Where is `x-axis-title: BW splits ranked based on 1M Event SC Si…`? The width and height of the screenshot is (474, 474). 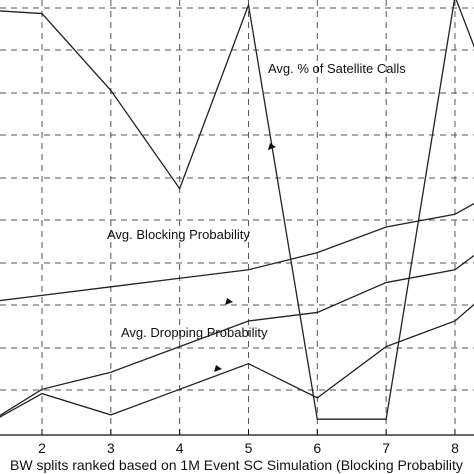 x-axis-title: BW splits ranked based on 1M Event SC Si… is located at coordinates (236, 465).